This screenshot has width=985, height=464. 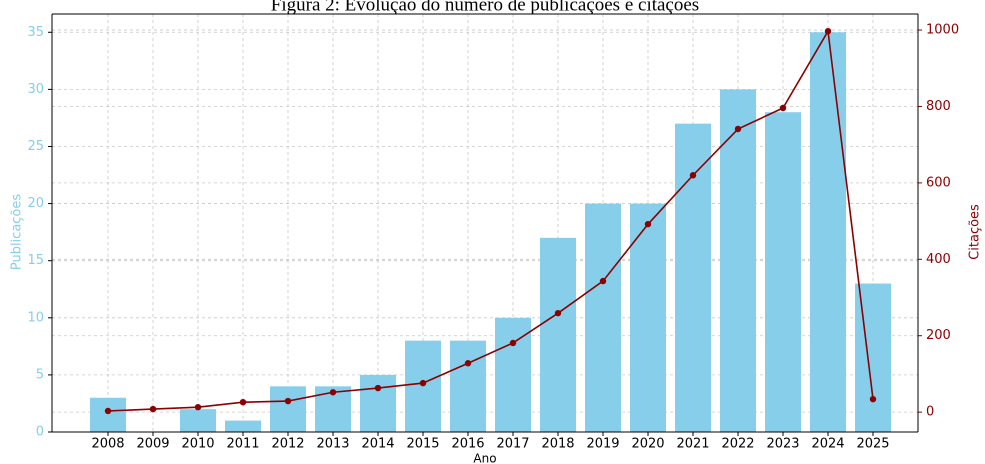 I want to click on x-tick-label: 2014, so click(x=377, y=444).